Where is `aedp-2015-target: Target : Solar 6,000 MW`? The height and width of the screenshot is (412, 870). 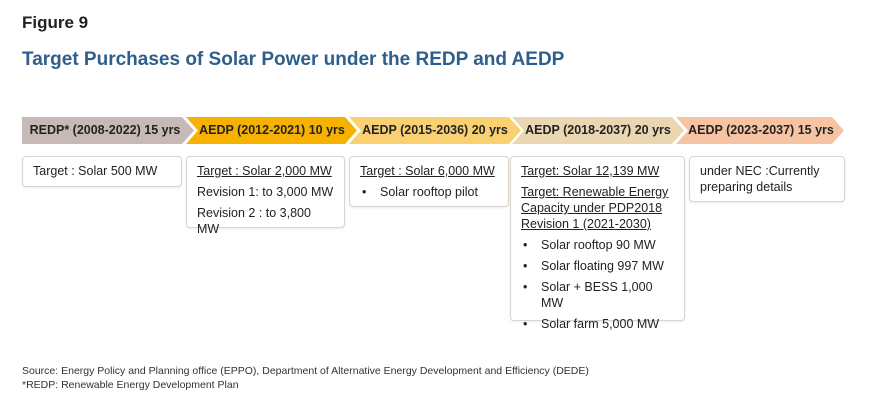
aedp-2015-target: Target : Solar 6,000 MW is located at coordinates (427, 171).